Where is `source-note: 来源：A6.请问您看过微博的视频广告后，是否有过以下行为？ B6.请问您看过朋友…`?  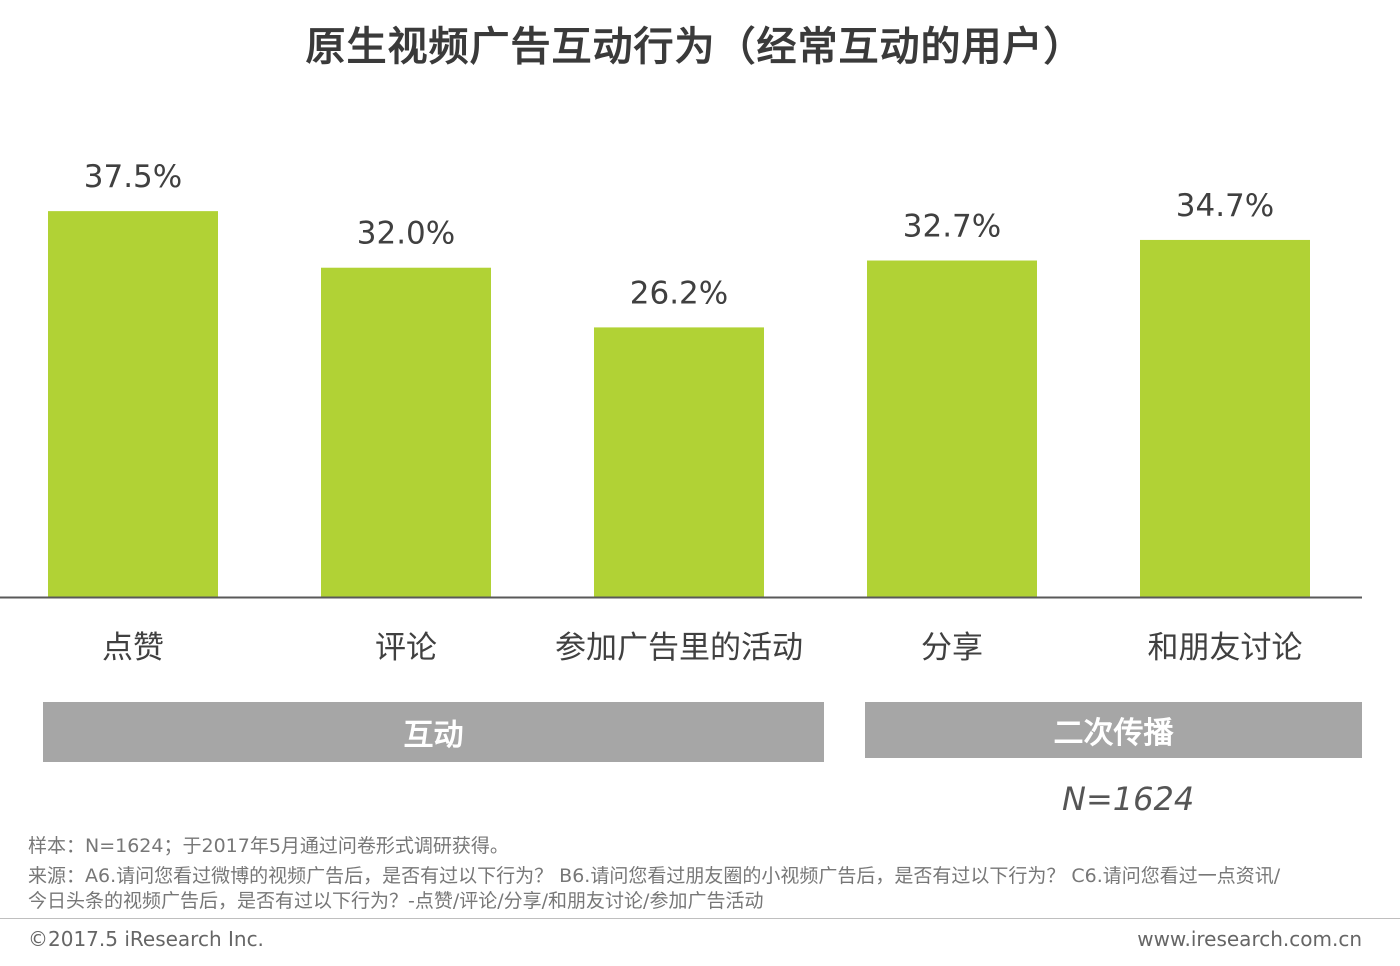
source-note: 来源：A6.请问您看过微博的视频广告后，是否有过以下行为？ B6.请问您看过朋友… is located at coordinates (654, 889).